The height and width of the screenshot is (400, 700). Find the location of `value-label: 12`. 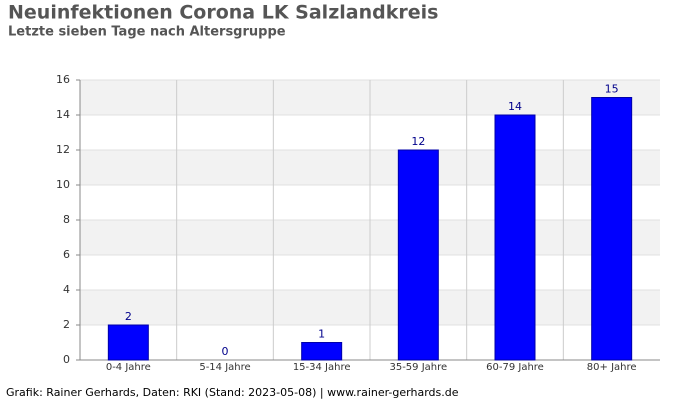

value-label: 12 is located at coordinates (418, 141).